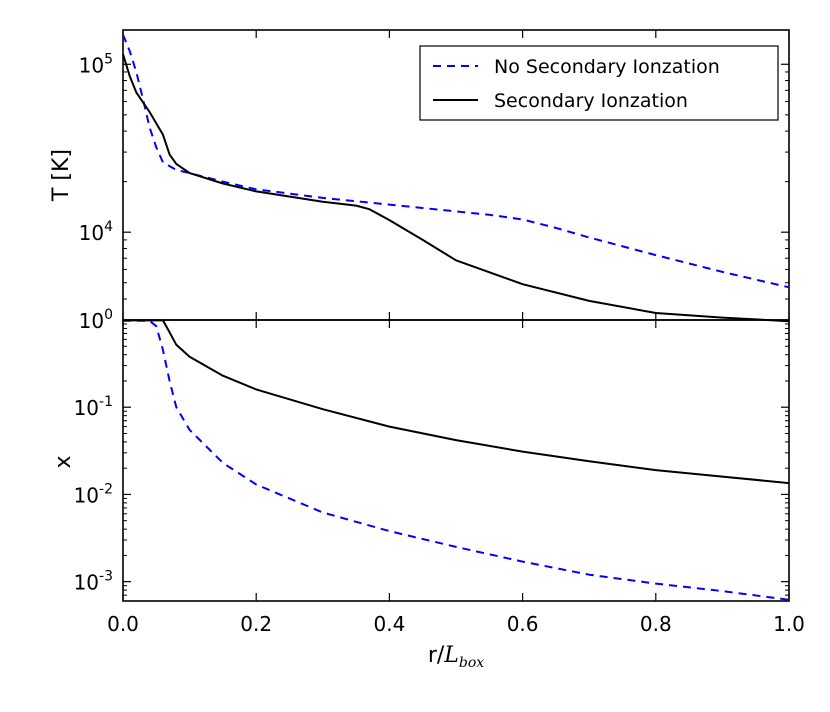  What do you see at coordinates (389, 624) in the screenshot?
I see `x-tick-label-2: 0.4` at bounding box center [389, 624].